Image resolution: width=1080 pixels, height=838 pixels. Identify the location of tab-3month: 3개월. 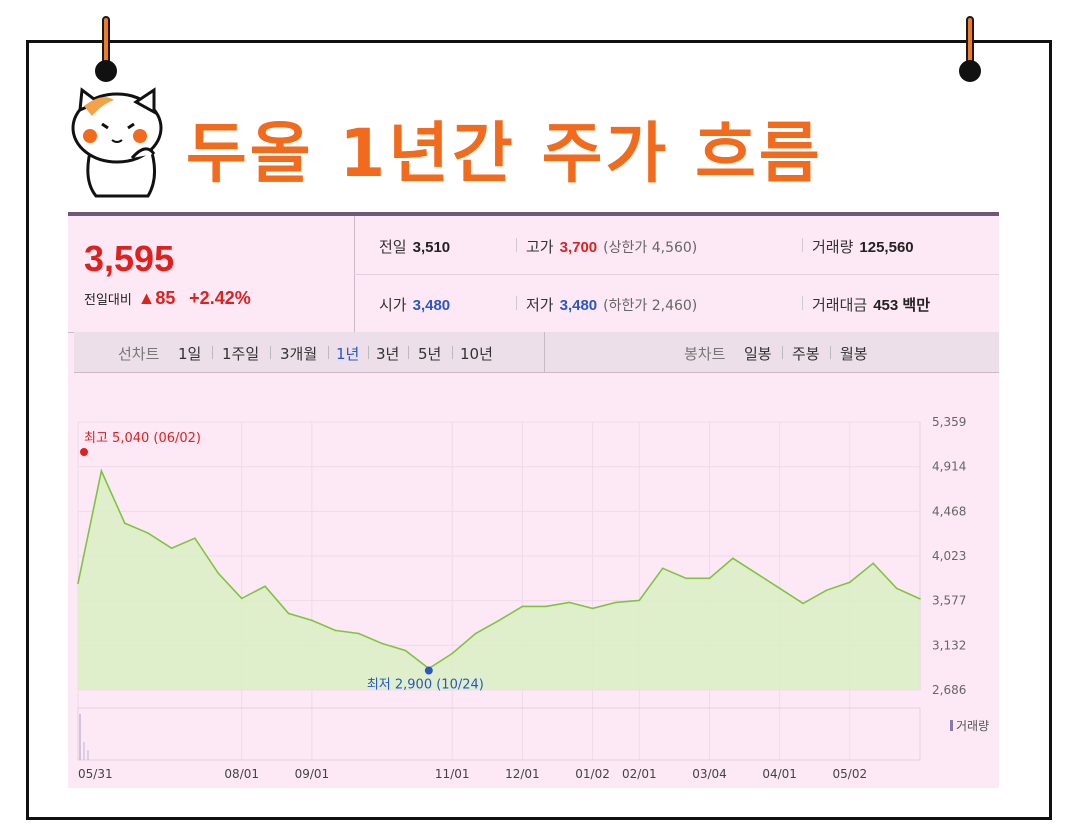
(299, 354).